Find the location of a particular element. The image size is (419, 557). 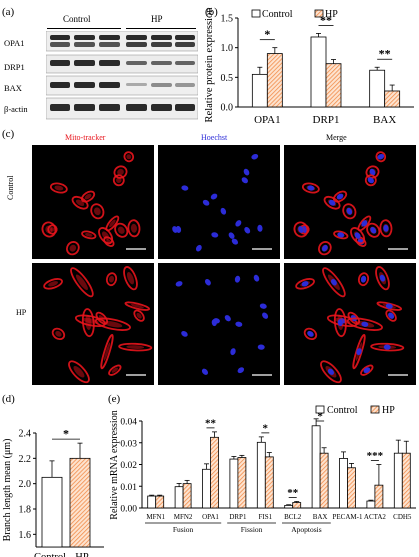

micro-hp-merge is located at coordinates (350, 324).